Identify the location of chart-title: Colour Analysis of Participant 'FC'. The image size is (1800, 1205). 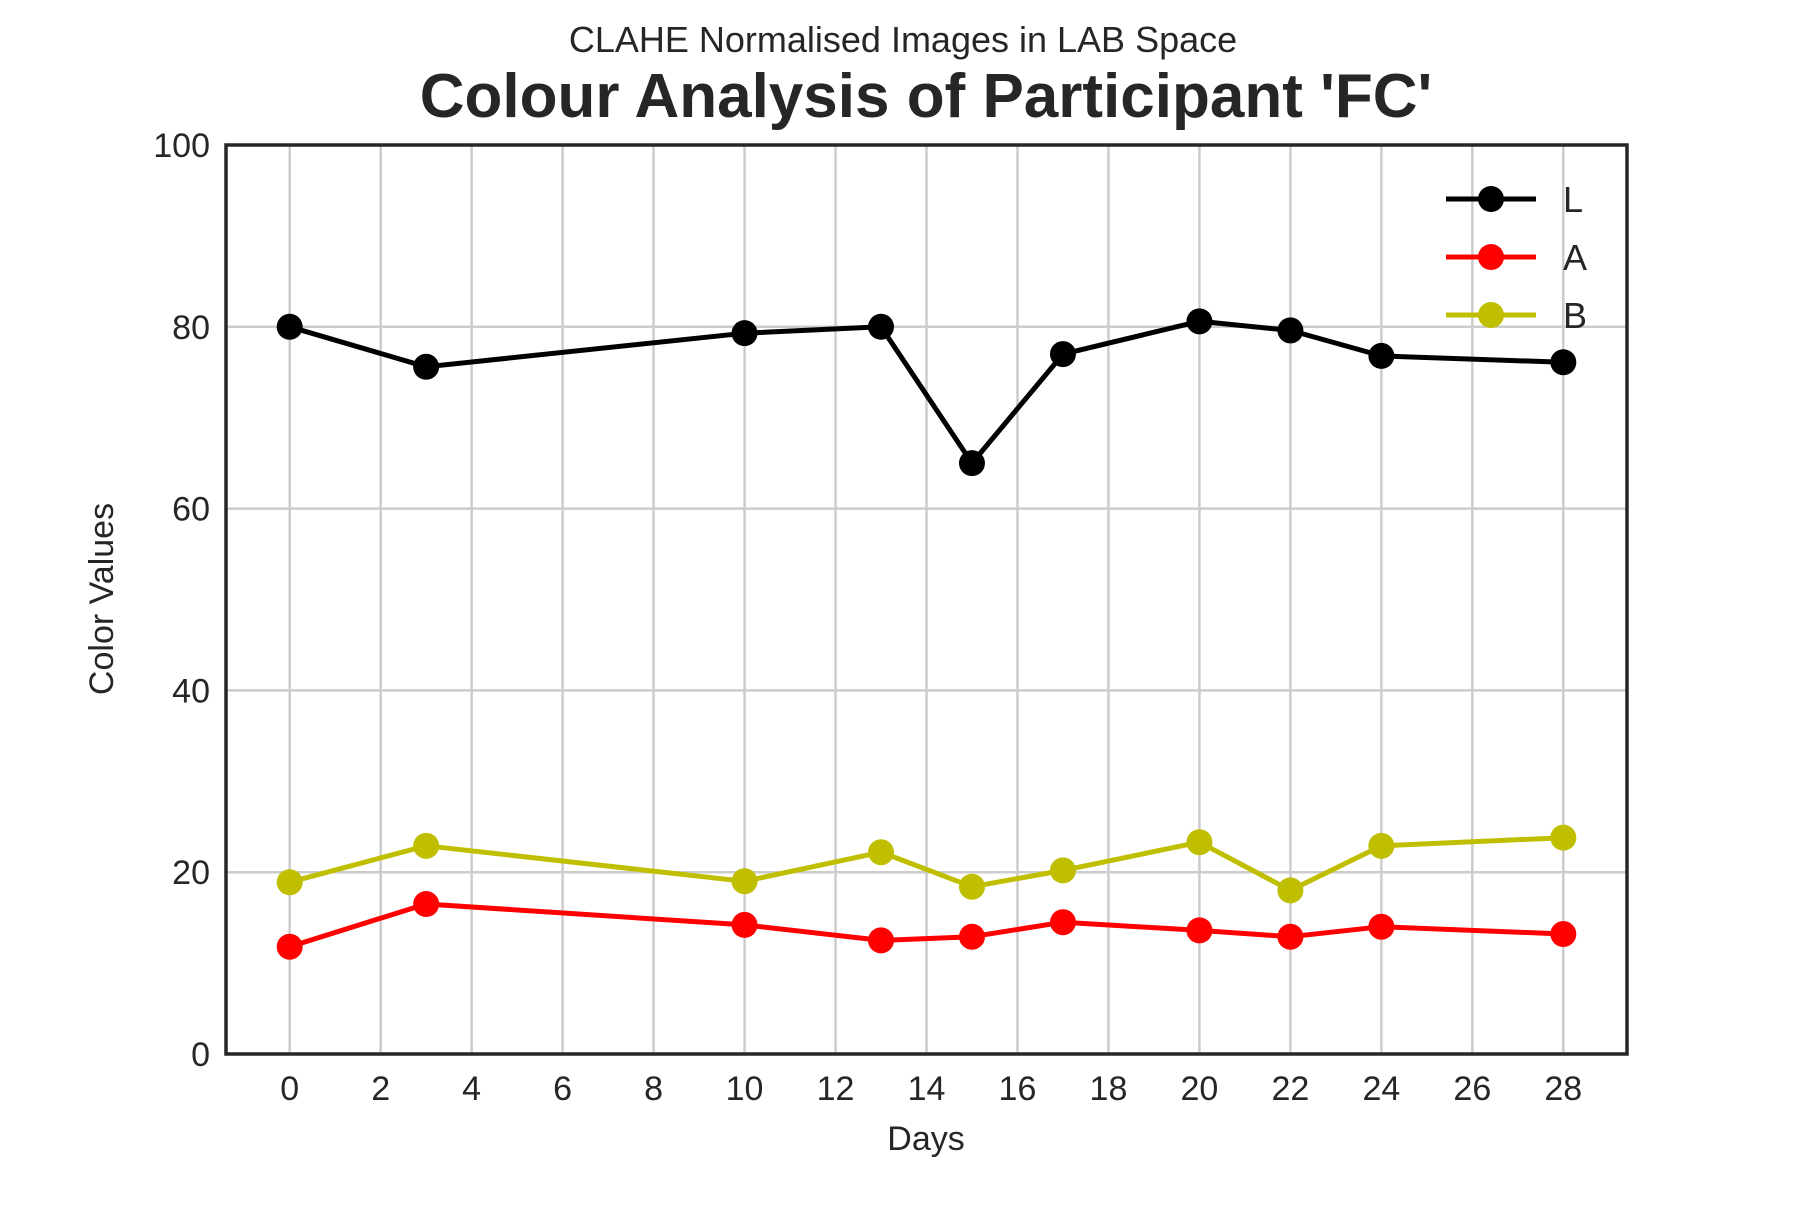
(926, 96).